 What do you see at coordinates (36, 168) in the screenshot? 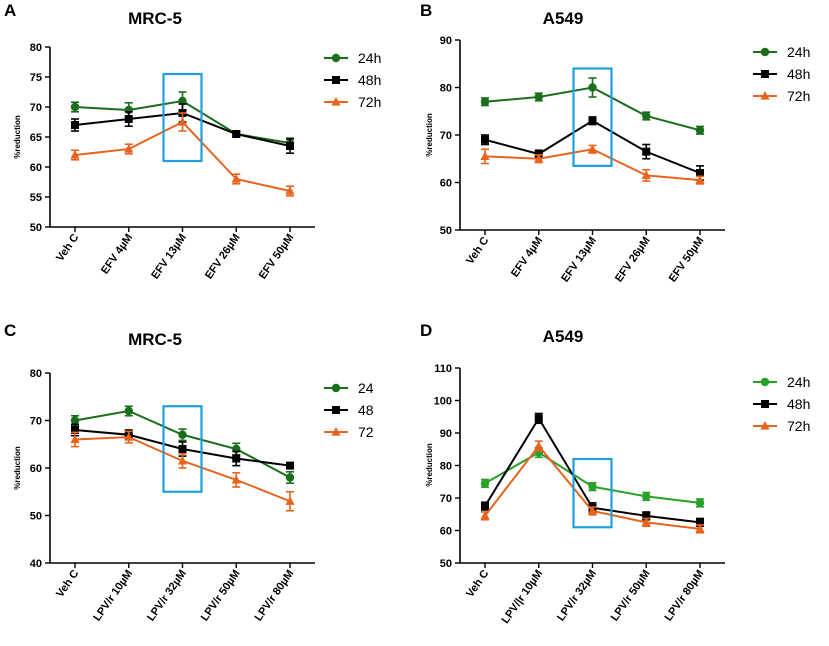
I see `y-tick-label: 60` at bounding box center [36, 168].